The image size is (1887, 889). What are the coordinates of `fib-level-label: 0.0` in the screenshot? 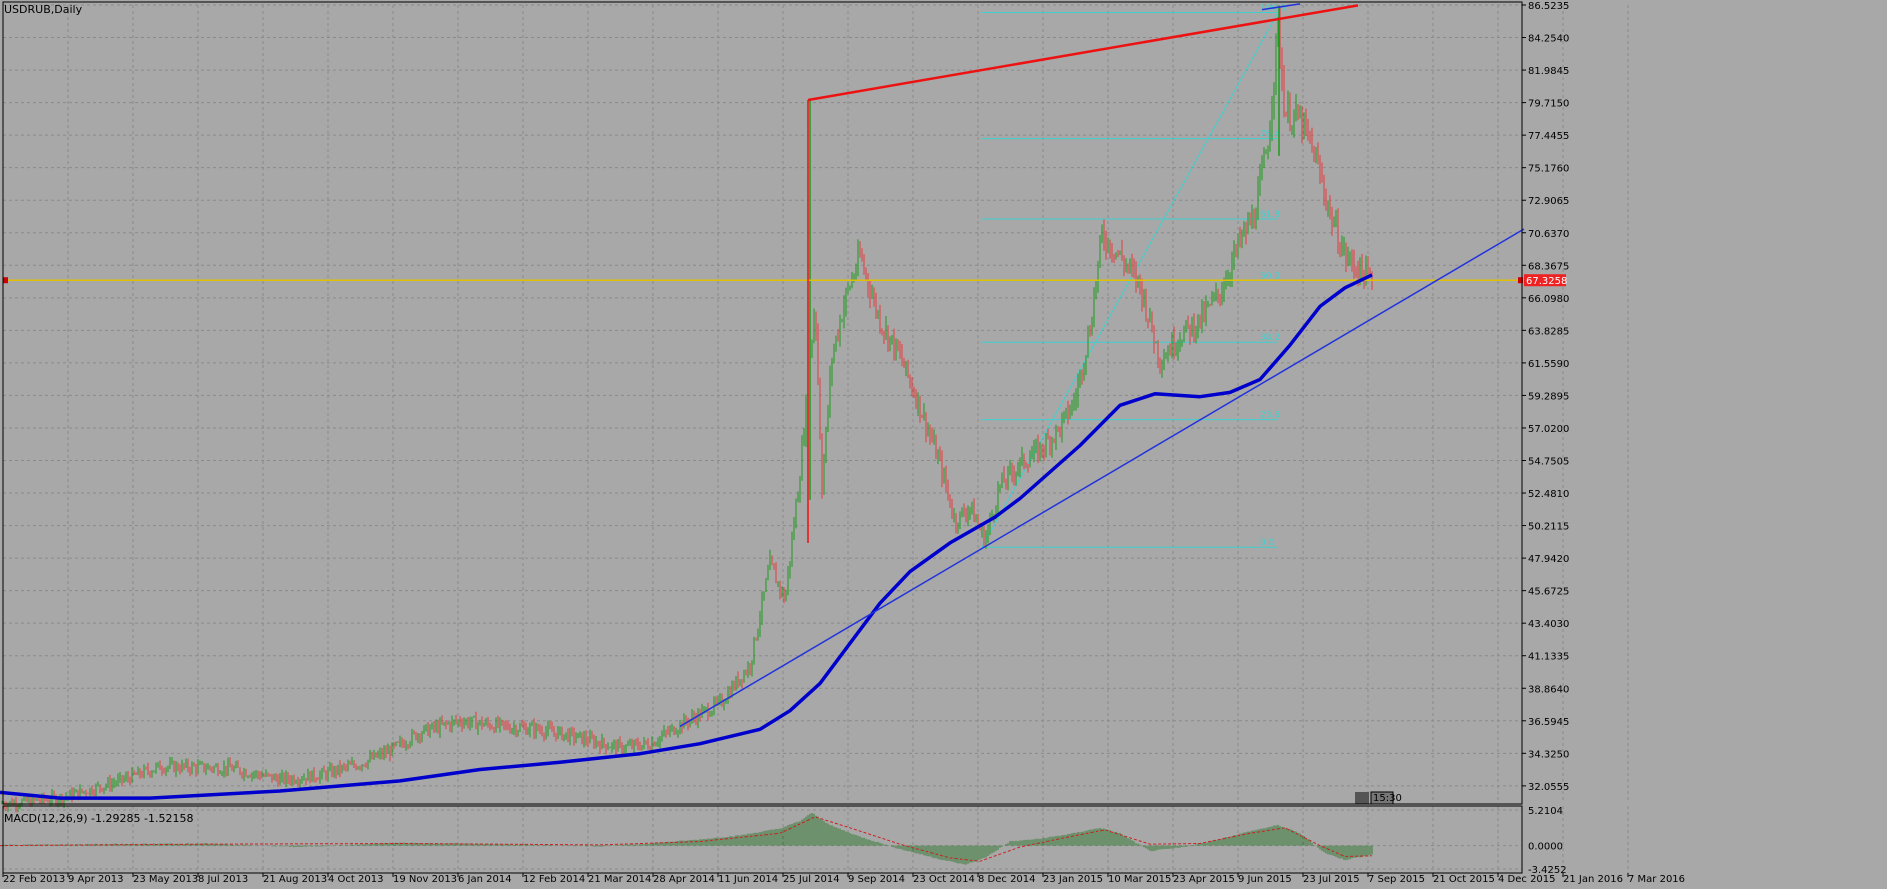 It's located at (1267, 543).